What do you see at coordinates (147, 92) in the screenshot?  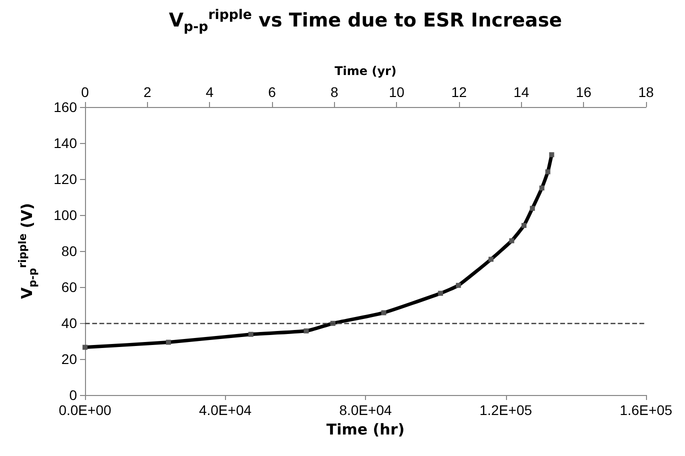 I see `x2-tick-label: 2` at bounding box center [147, 92].